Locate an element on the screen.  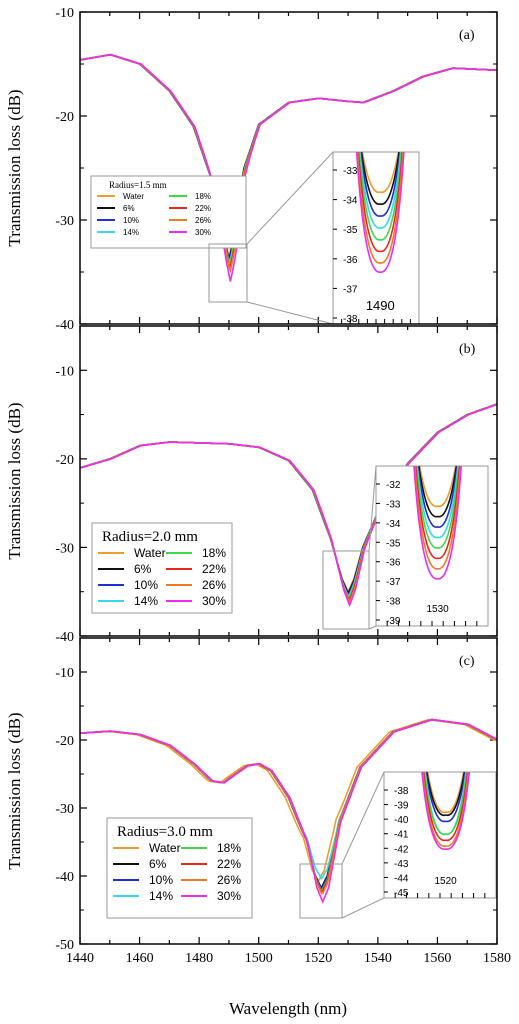
inset-y-tick-label: -44 is located at coordinates (401, 878).